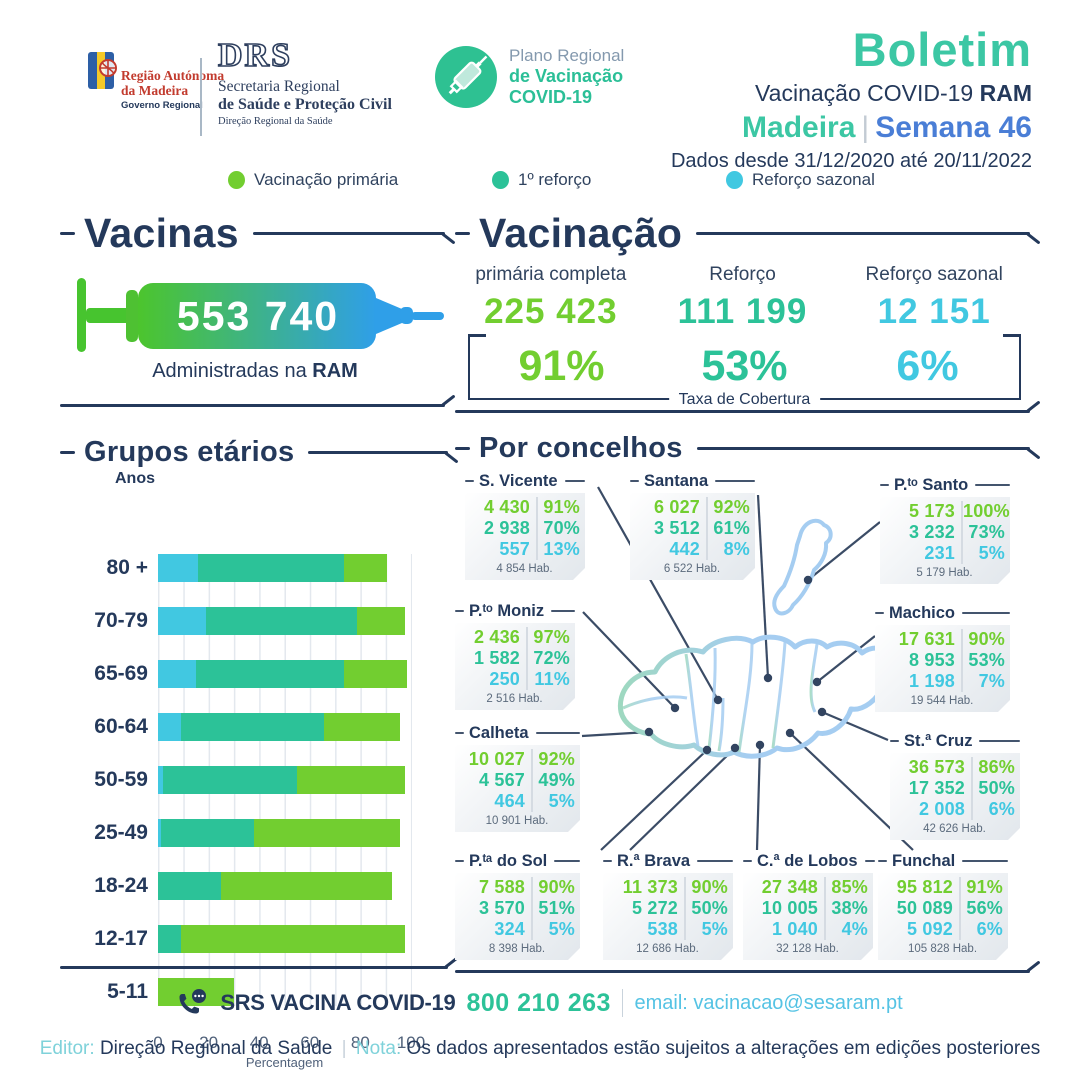 This screenshot has width=1080, height=1080. I want to click on hotline-label: SRS VACINA COVID-19, so click(338, 1002).